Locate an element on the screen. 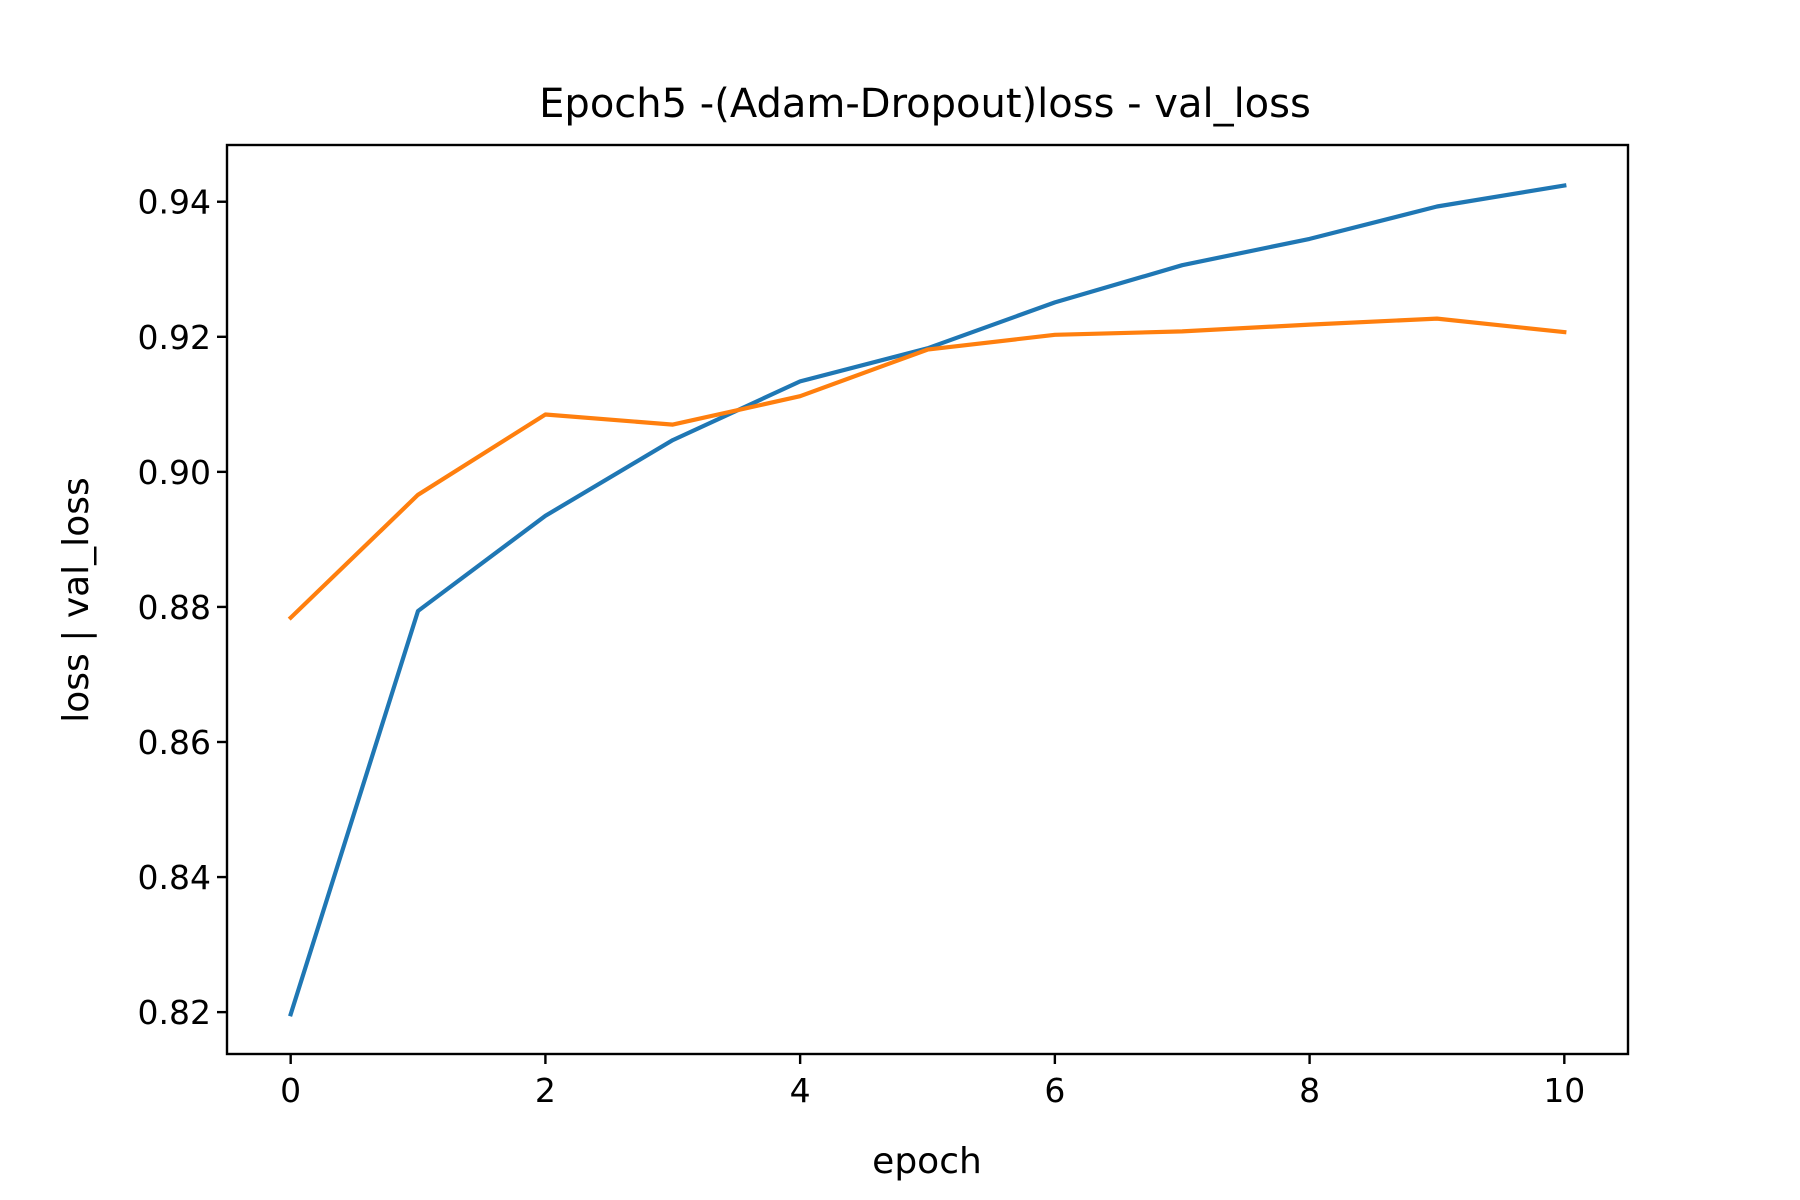 This screenshot has height=1200, width=1800. y-tick-label: 0.84 is located at coordinates (174, 877).